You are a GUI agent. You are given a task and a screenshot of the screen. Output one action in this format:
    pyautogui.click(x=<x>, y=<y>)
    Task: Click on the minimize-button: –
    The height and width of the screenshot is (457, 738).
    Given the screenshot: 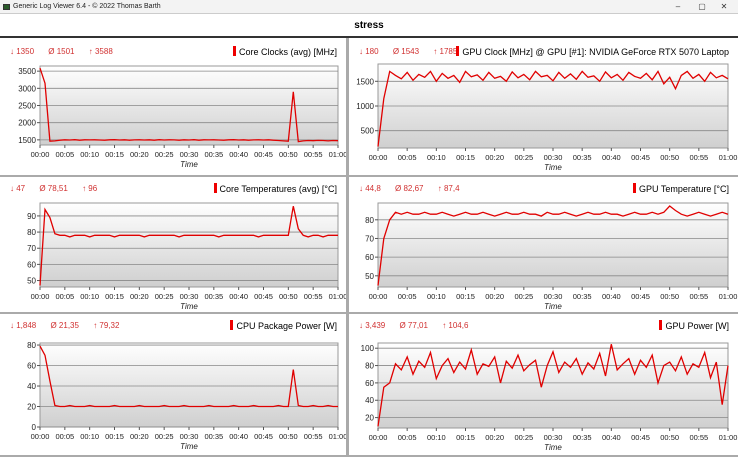 What is the action you would take?
    pyautogui.click(x=678, y=6)
    